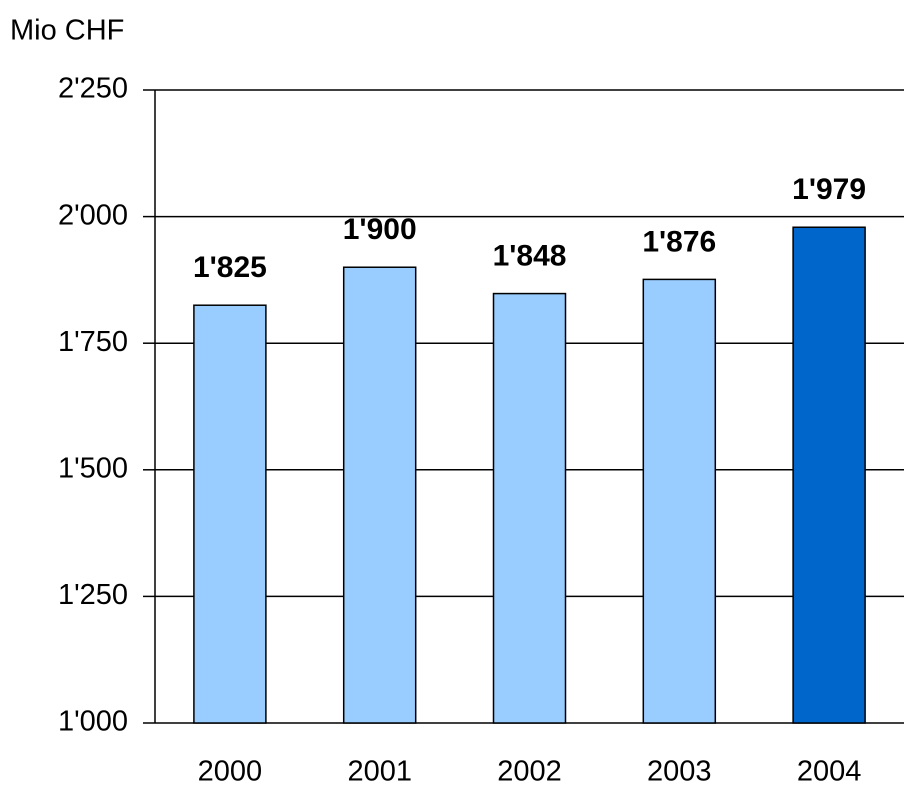  I want to click on data-label: 1'825, so click(230, 267).